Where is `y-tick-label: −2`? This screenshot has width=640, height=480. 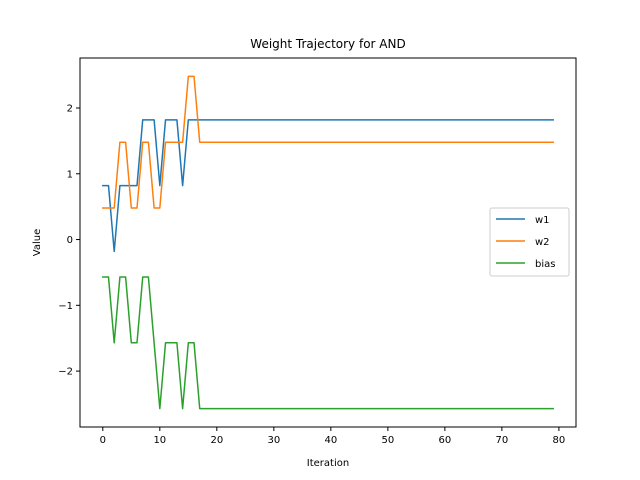 y-tick-label: −2 is located at coordinates (65, 372).